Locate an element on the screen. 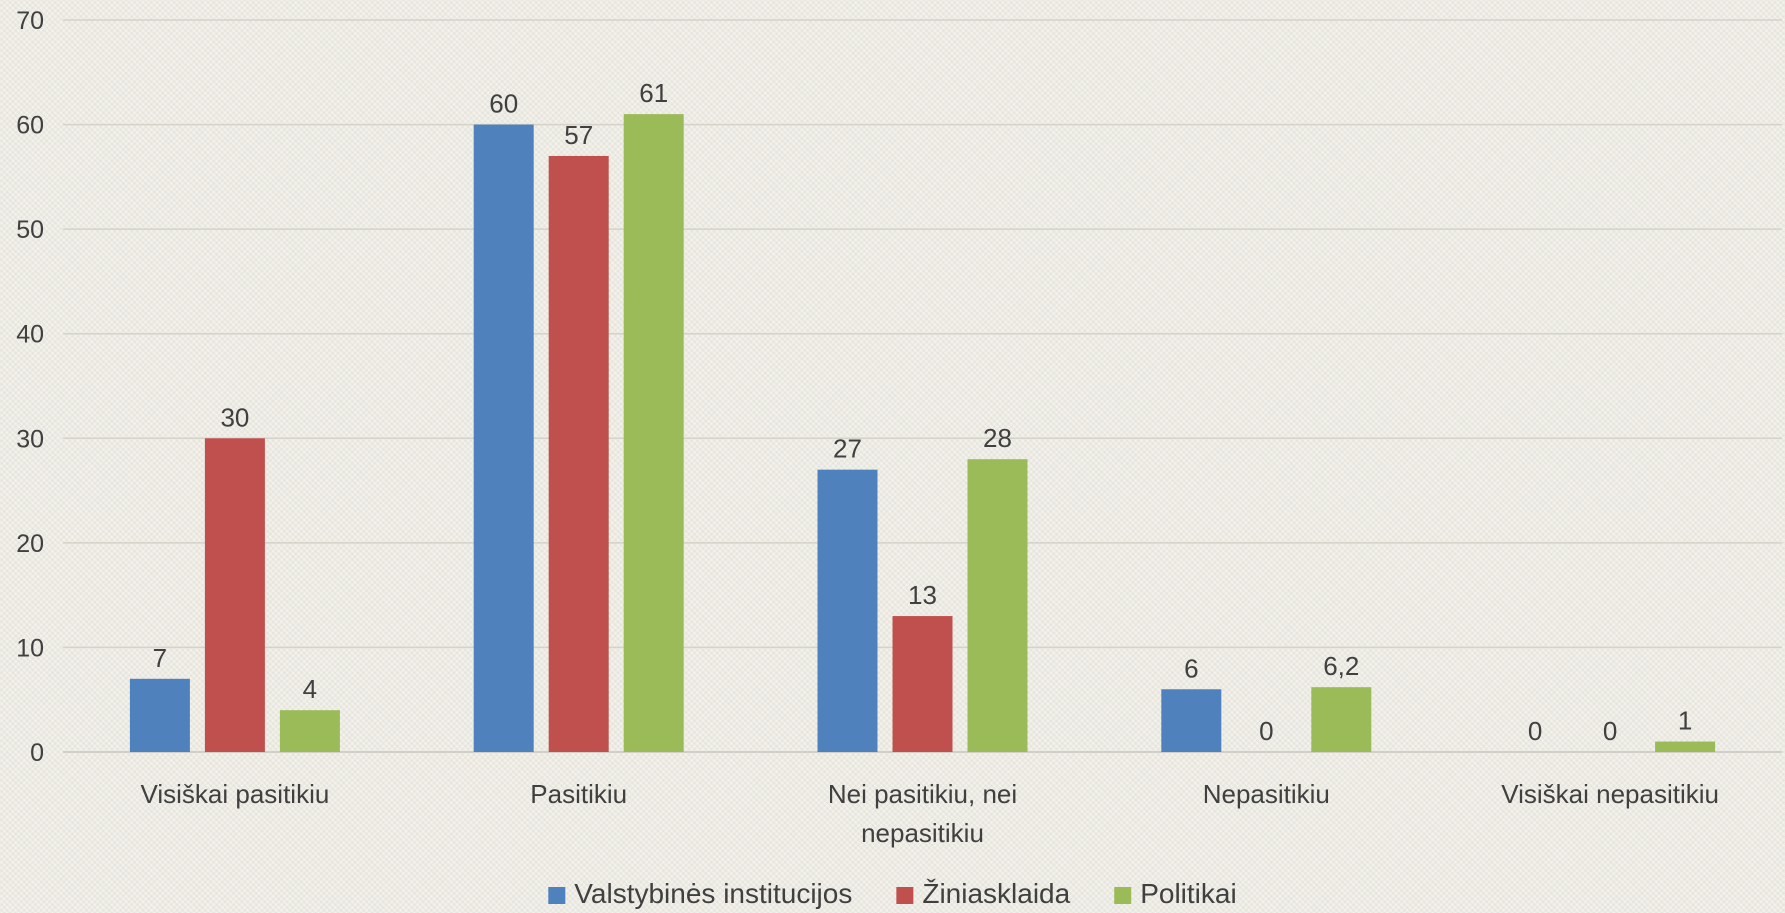 The image size is (1785, 913). data-label: 4 is located at coordinates (310, 689).